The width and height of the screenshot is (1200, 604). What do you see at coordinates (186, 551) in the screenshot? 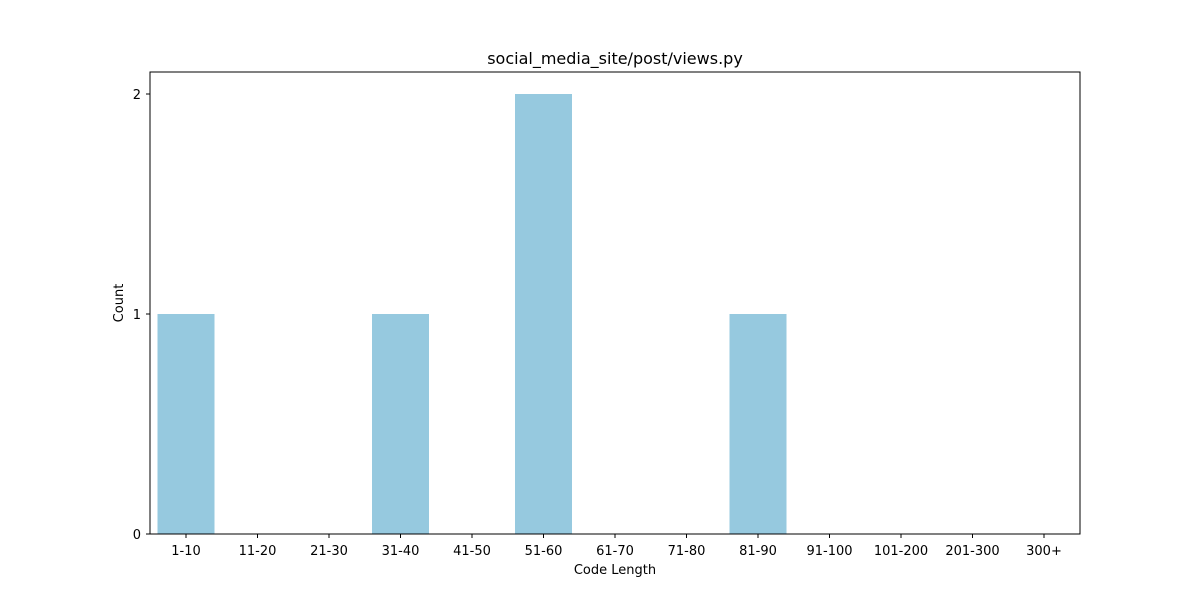
I see `x-tick-label: 1-10` at bounding box center [186, 551].